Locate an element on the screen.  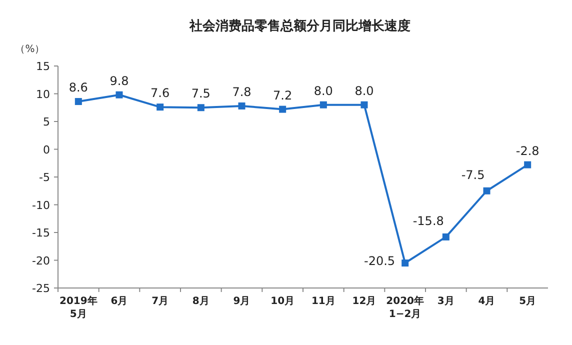
data-label: -15.8 is located at coordinates (428, 221).